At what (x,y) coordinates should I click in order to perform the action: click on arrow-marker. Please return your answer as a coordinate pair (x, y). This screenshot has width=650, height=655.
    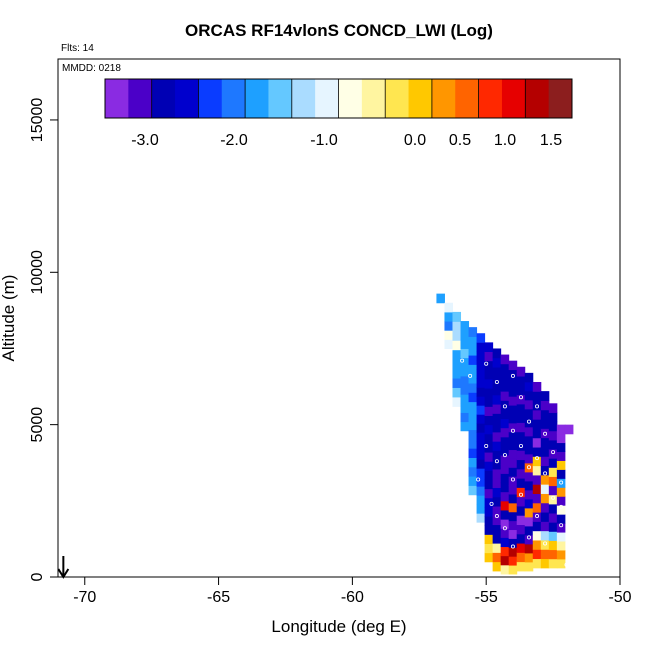
    Looking at the image, I should click on (63, 567).